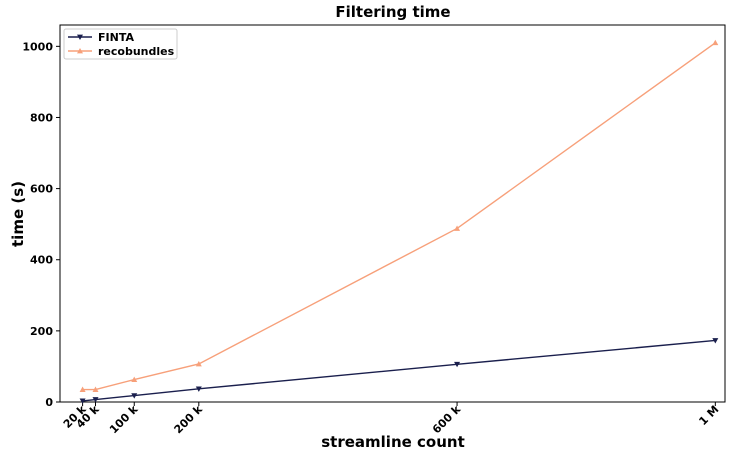 The image size is (729, 453). What do you see at coordinates (708, 415) in the screenshot?
I see `x-tick-label: 1 M` at bounding box center [708, 415].